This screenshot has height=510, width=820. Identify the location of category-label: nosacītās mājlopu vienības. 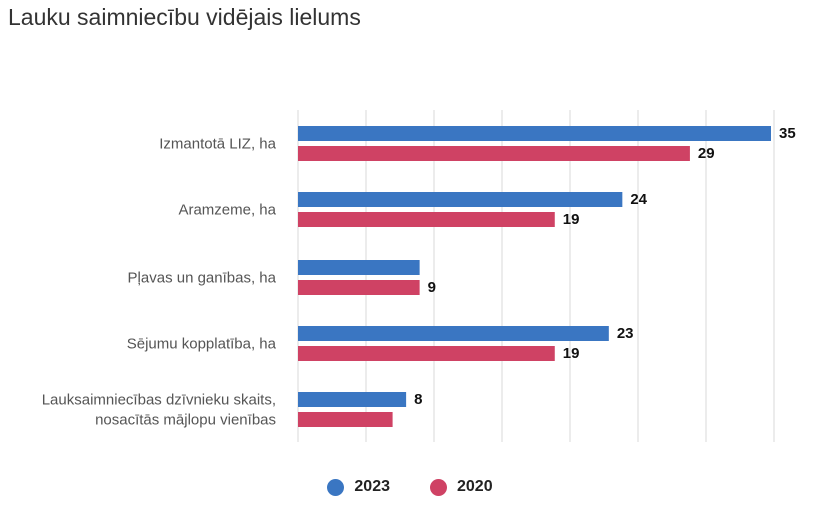
(185, 420).